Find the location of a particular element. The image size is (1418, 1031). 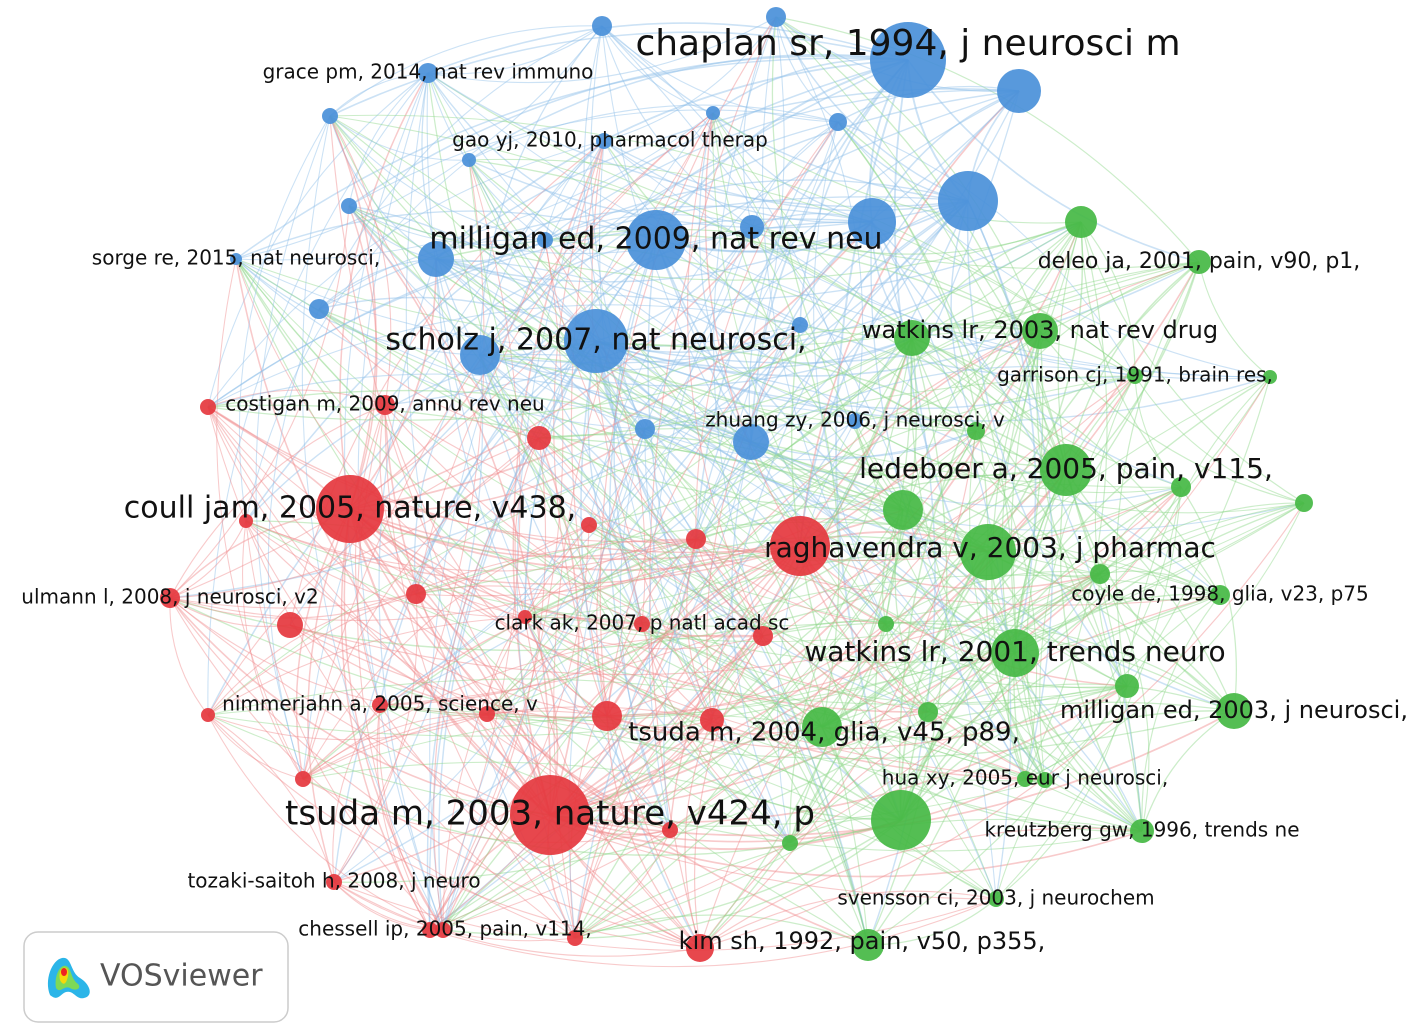

node-label: costigan m, 2009, annu rev neu is located at coordinates (384, 404).